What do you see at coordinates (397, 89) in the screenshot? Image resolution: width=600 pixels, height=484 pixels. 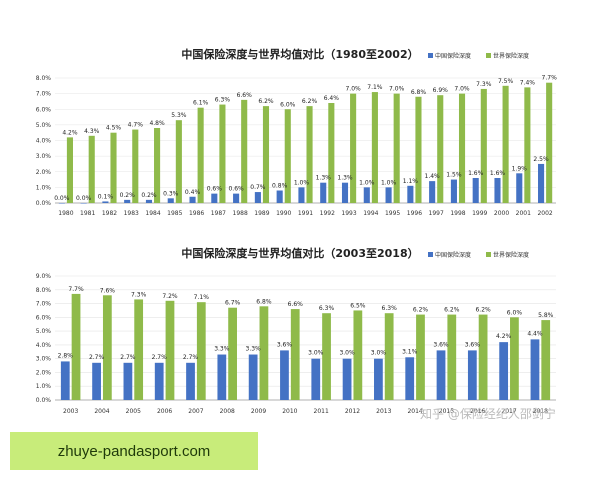 I see `data-label-world-1995: 7.0%` at bounding box center [397, 89].